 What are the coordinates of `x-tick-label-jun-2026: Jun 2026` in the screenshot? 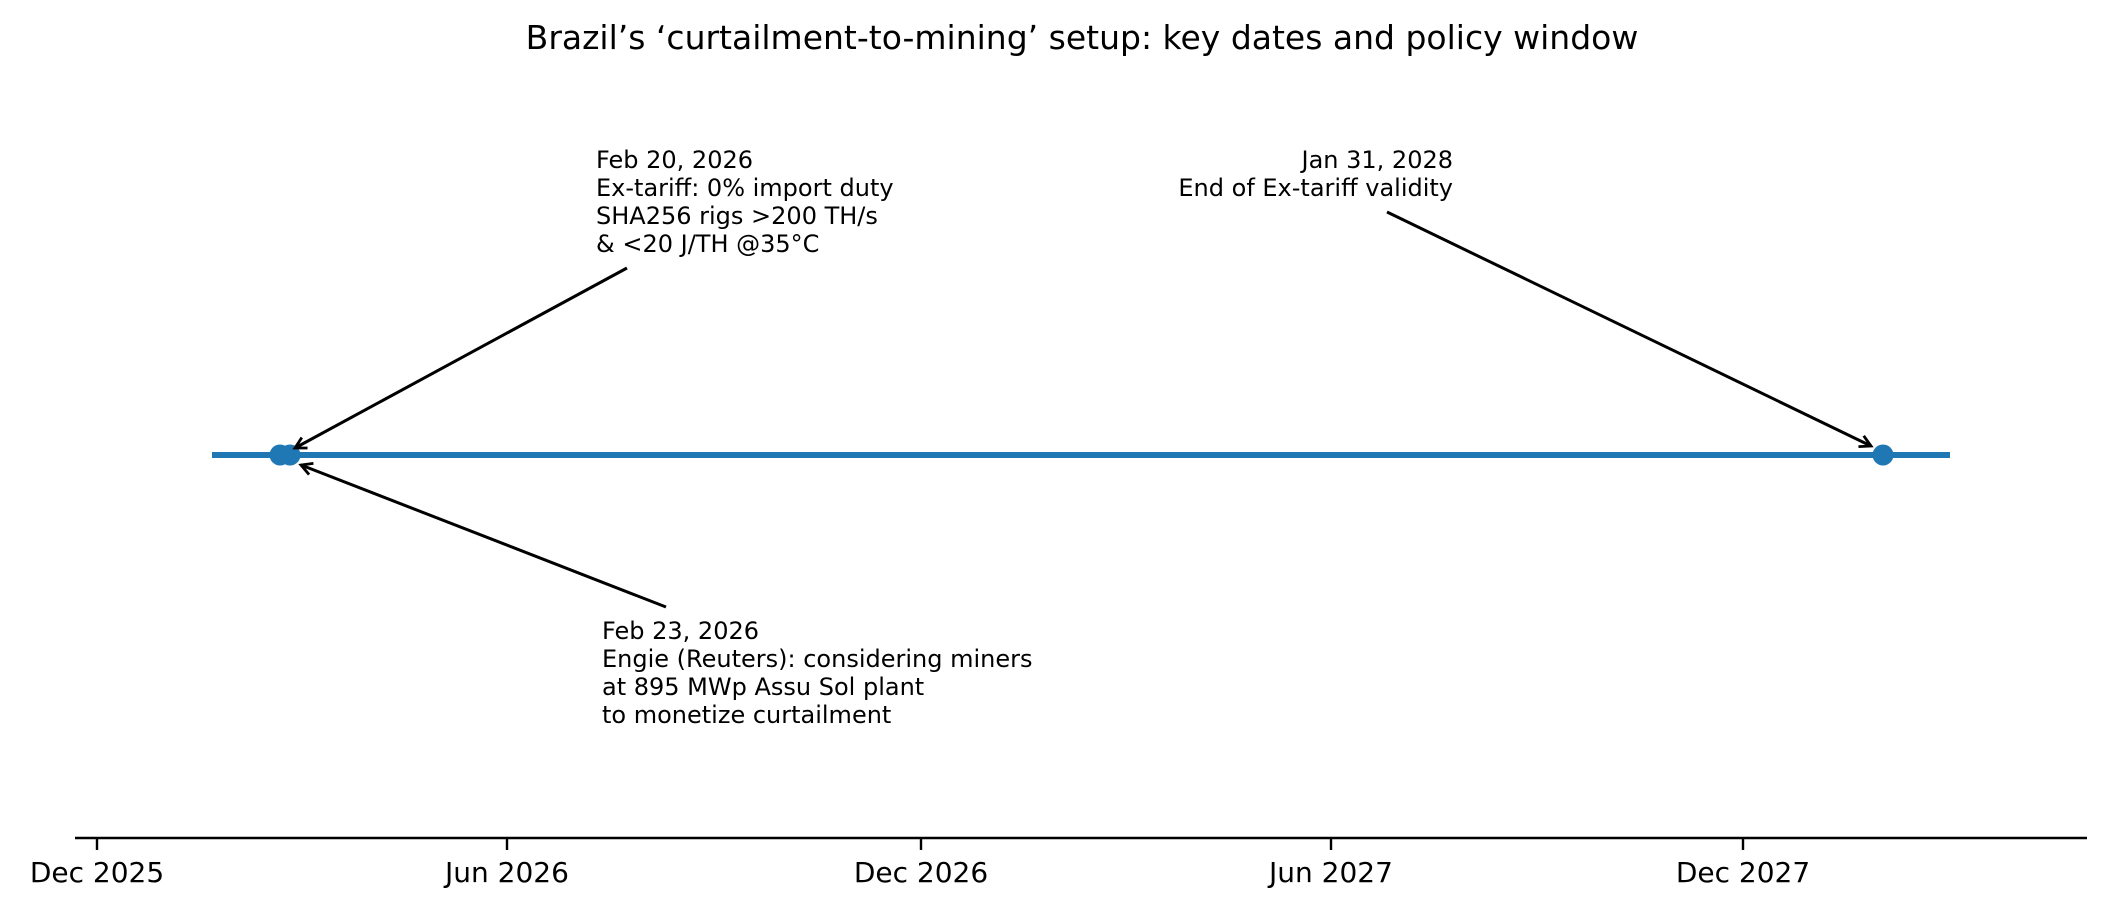 It's located at (507, 872).